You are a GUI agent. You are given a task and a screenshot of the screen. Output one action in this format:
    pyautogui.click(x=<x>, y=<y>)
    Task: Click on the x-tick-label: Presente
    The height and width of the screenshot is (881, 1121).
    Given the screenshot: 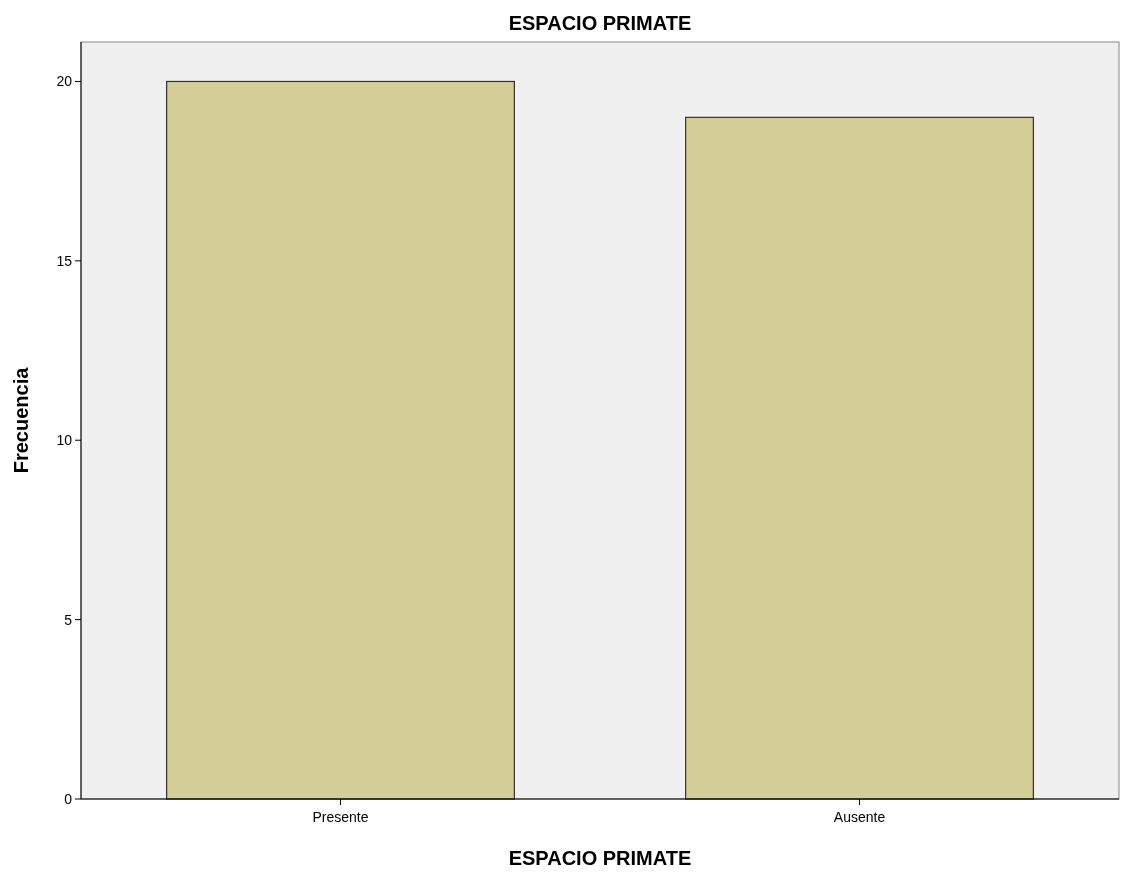 What is the action you would take?
    pyautogui.click(x=340, y=817)
    